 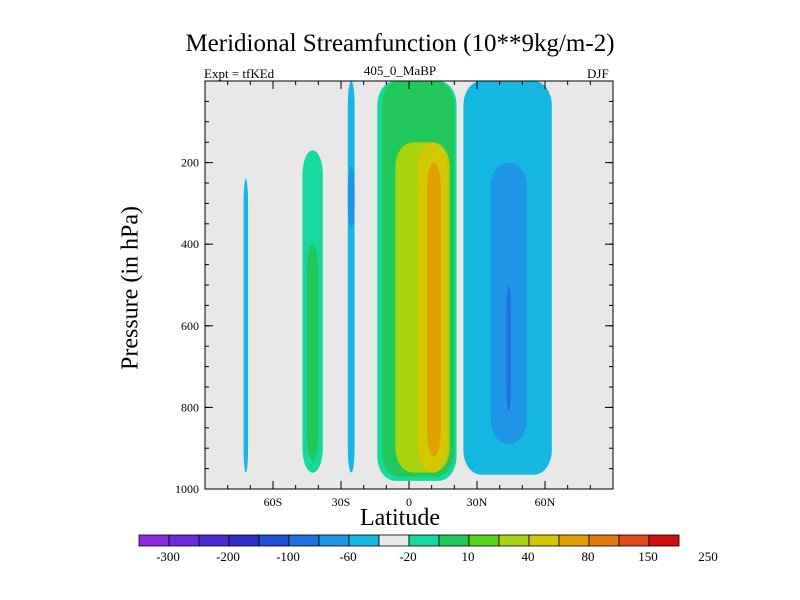 What do you see at coordinates (313, 352) in the screenshot?
I see `contour-sh-ferrel-inner` at bounding box center [313, 352].